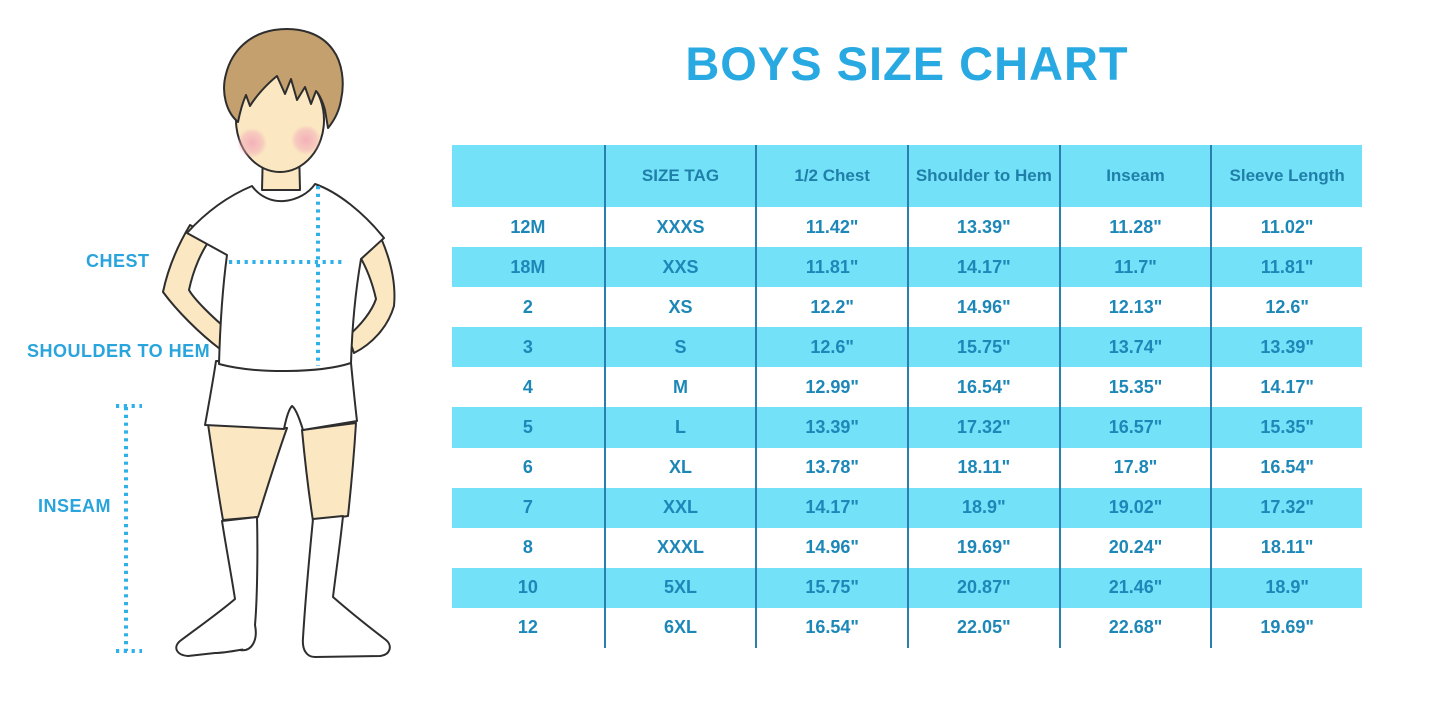 Image resolution: width=1445 pixels, height=723 pixels. I want to click on hair, so click(283, 78).